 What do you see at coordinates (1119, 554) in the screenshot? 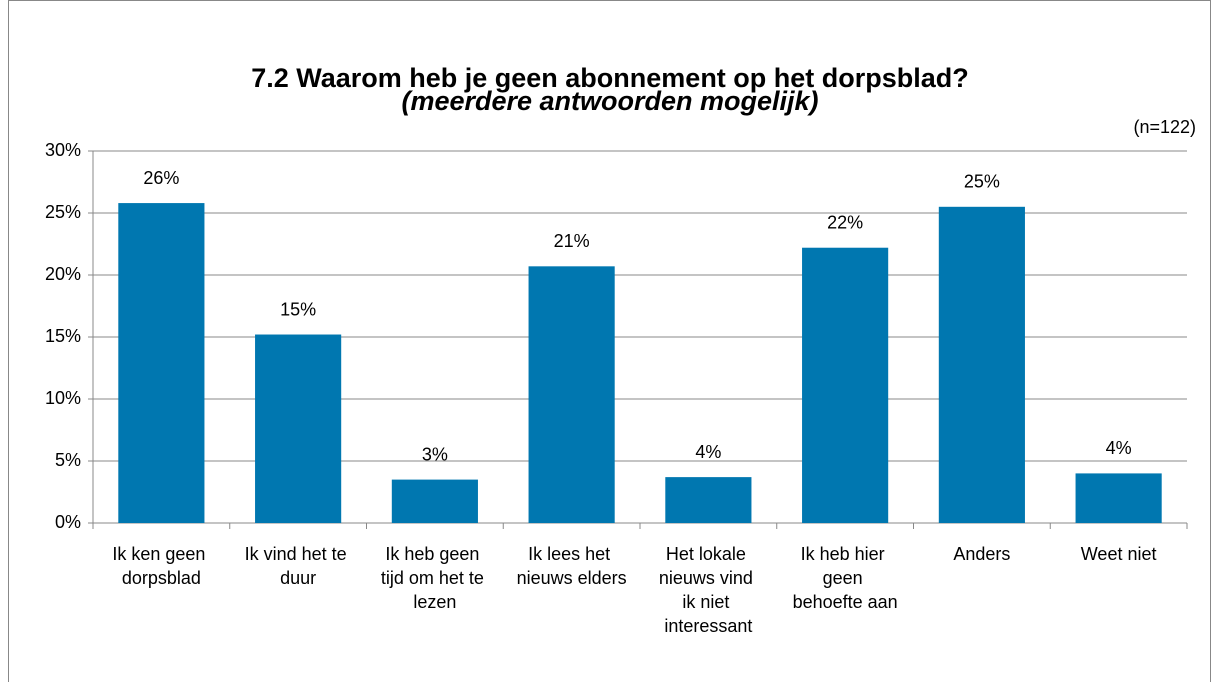
I see `x-tick-label: Weet niet` at bounding box center [1119, 554].